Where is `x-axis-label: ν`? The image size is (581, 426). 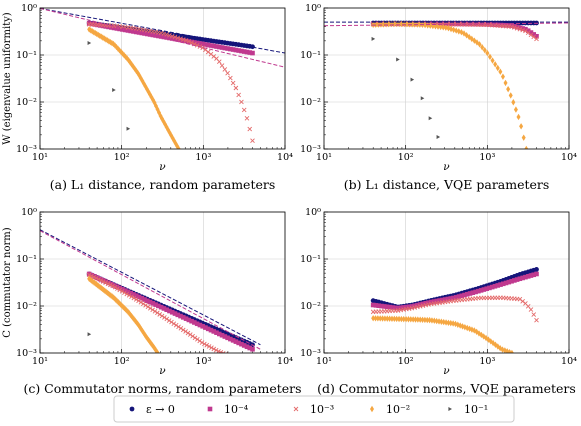
x-axis-label: ν is located at coordinates (162, 371).